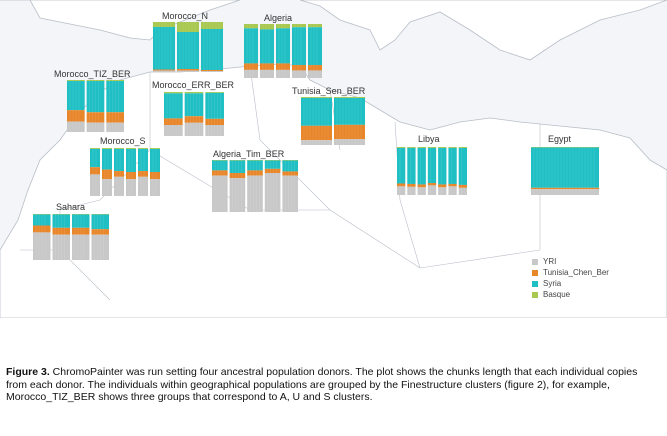 Image resolution: width=667 pixels, height=436 pixels. What do you see at coordinates (71, 207) in the screenshot?
I see `label-sahara: Sahara` at bounding box center [71, 207].